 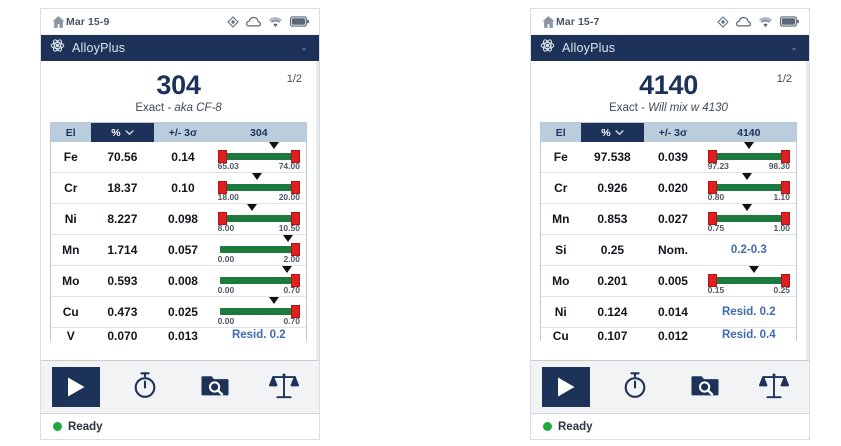 I want to click on status-footer: Ready, so click(x=180, y=426).